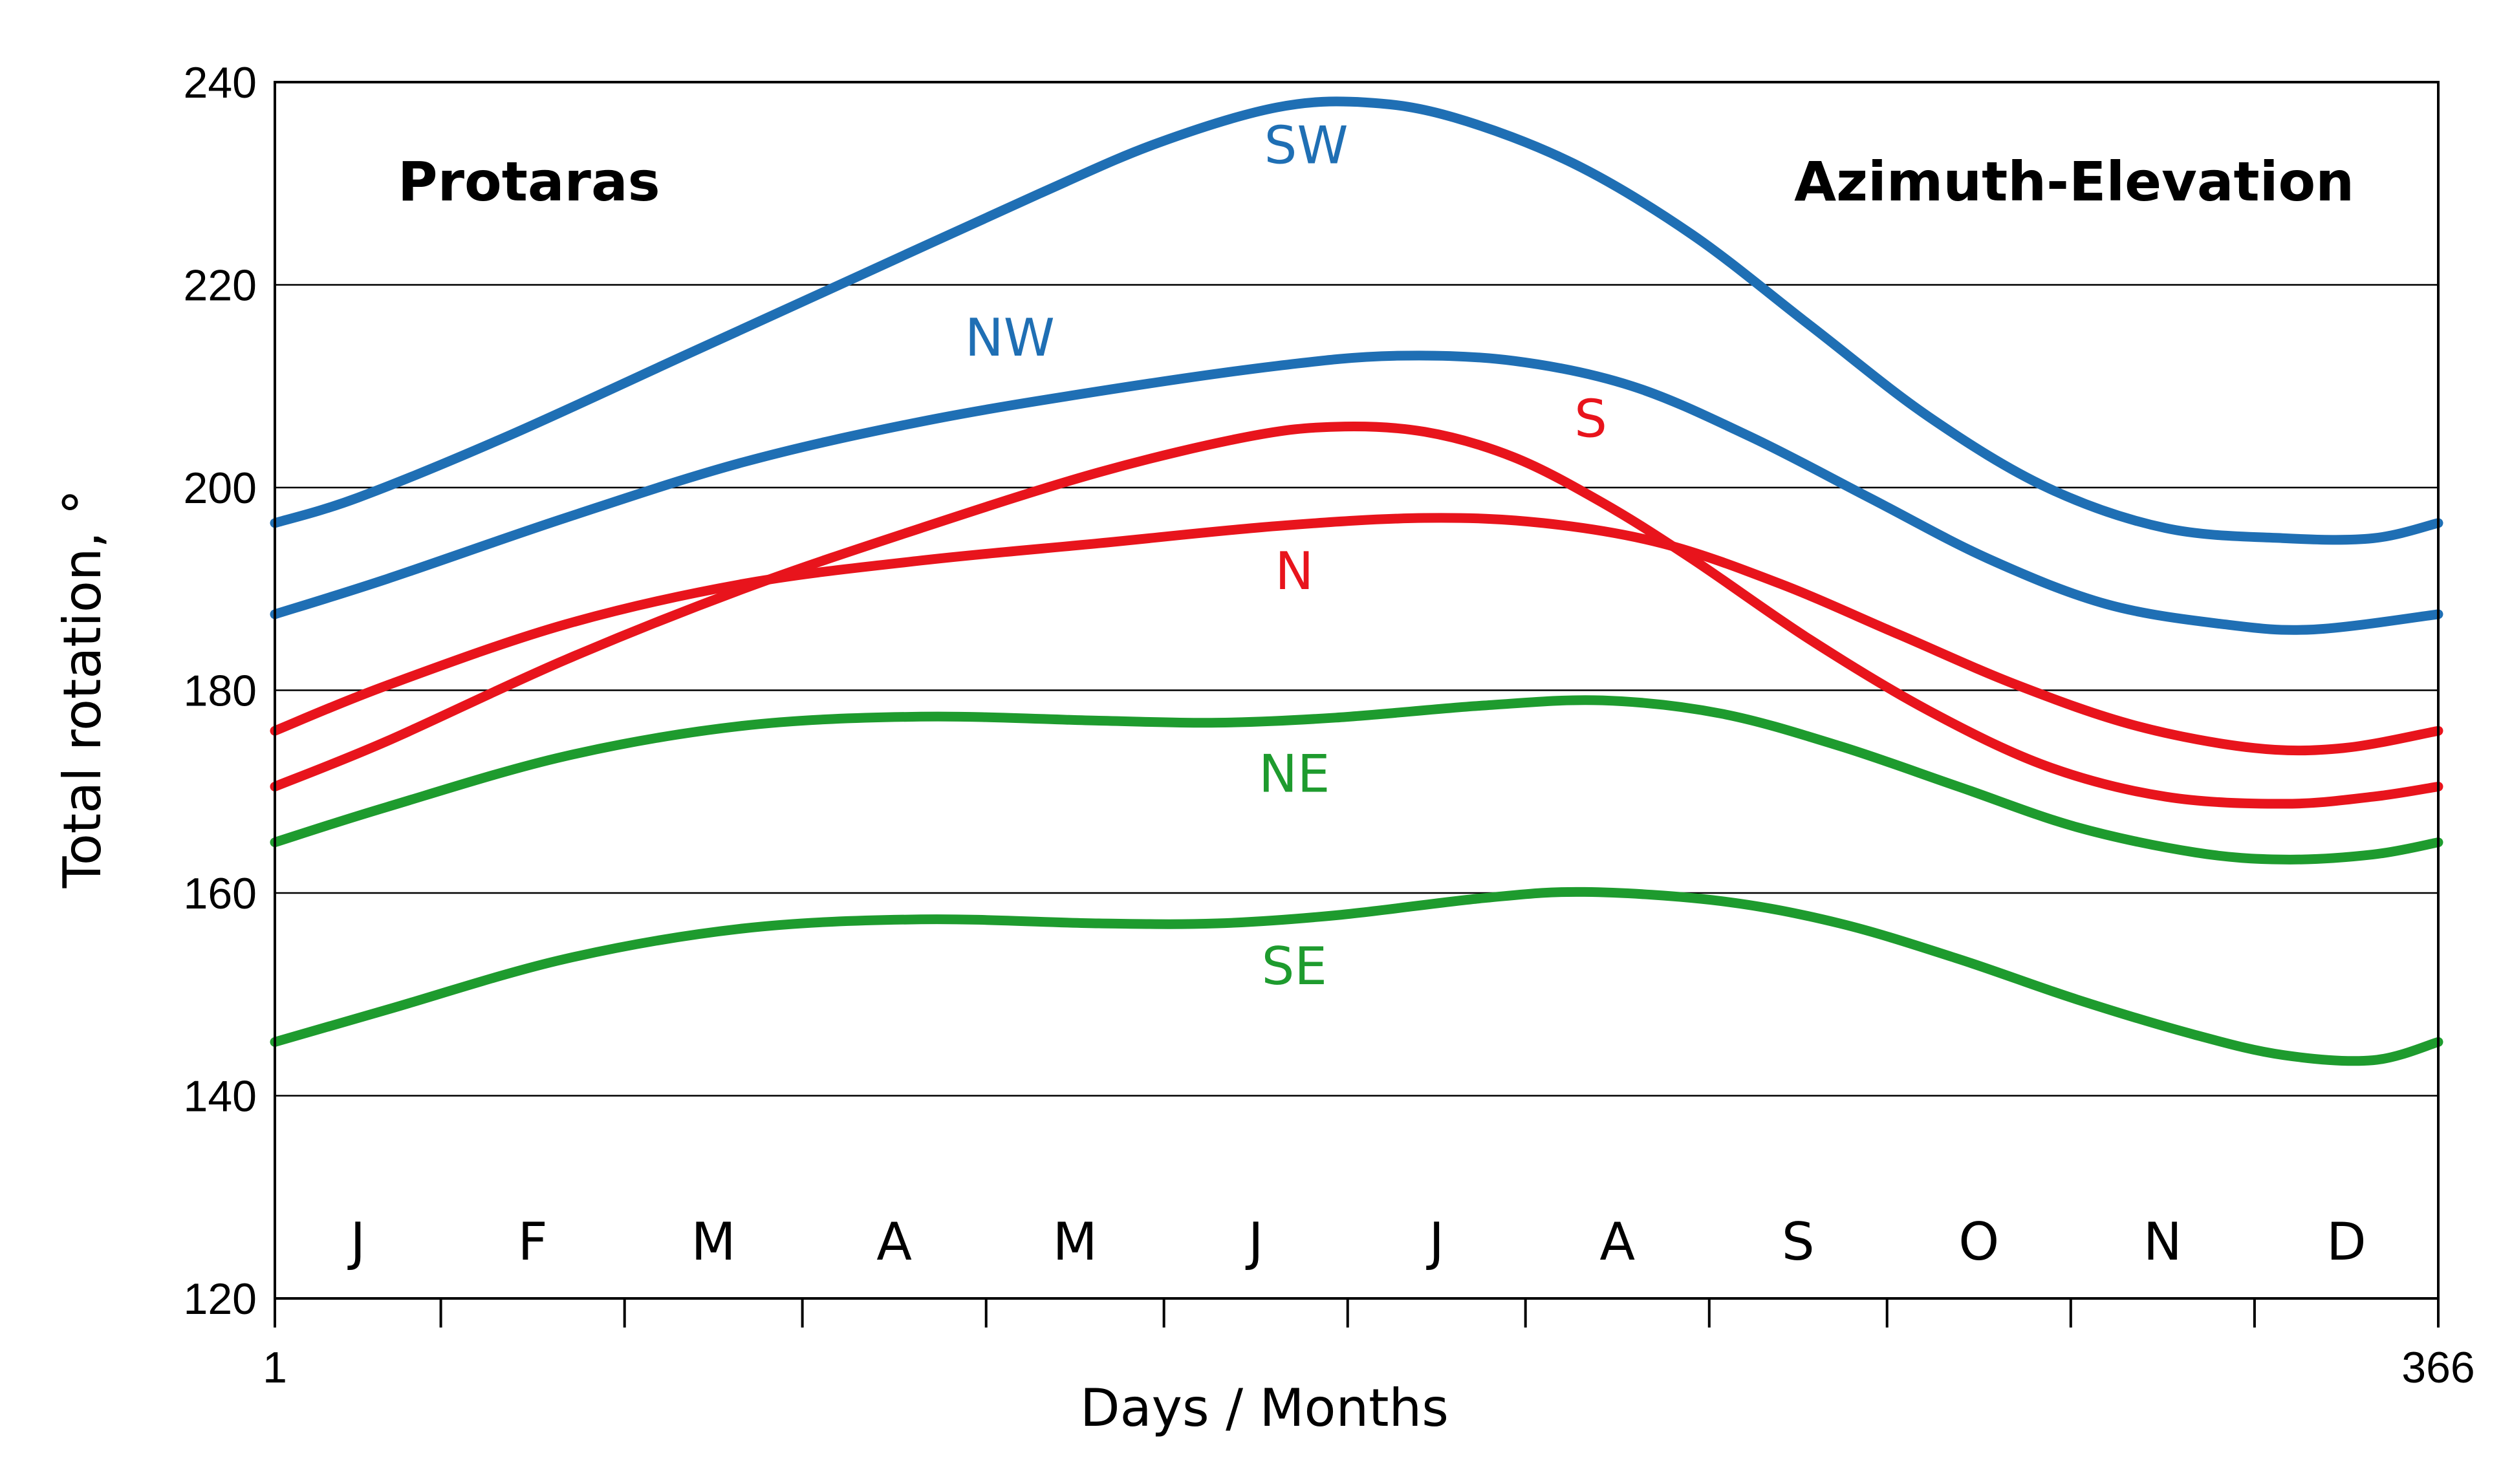  I want to click on month-label: S, so click(1798, 1242).